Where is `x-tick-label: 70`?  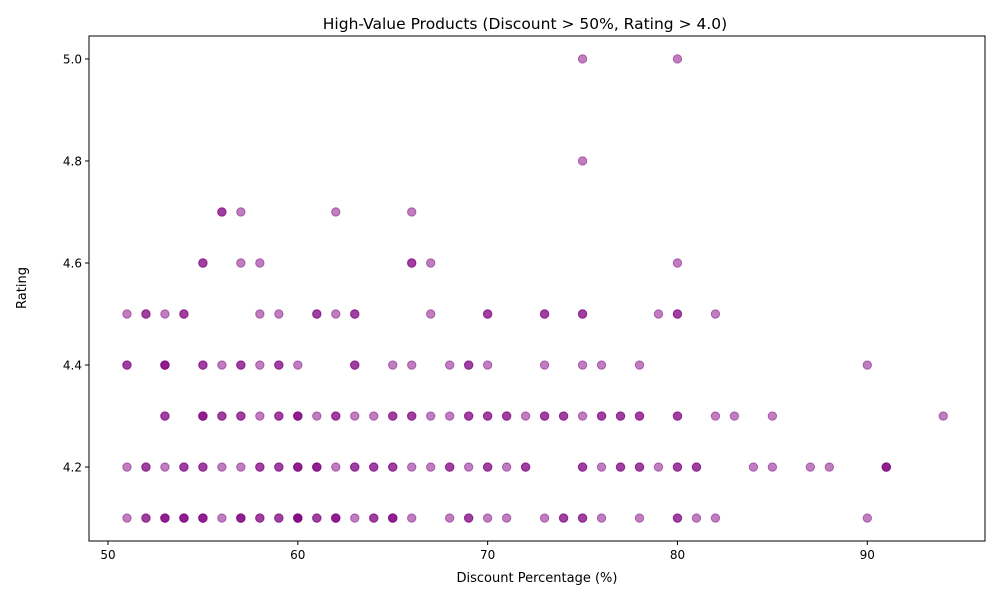
x-tick-label: 70 is located at coordinates (487, 555).